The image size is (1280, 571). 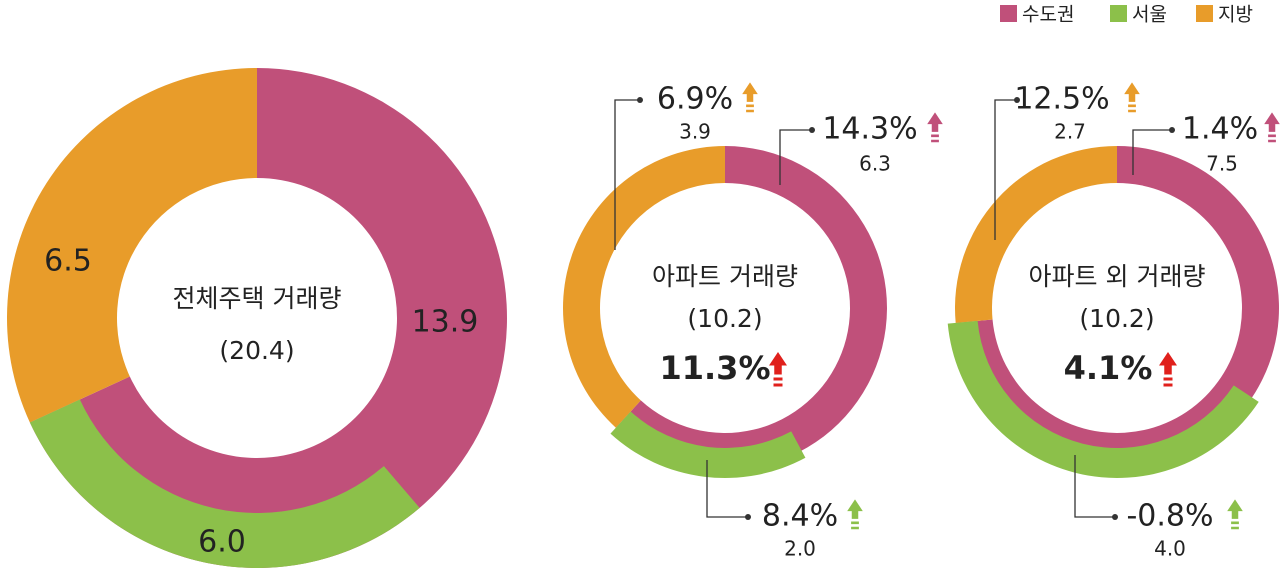 I want to click on donut-title: 아파트 외 거래량, so click(x=1117, y=276).